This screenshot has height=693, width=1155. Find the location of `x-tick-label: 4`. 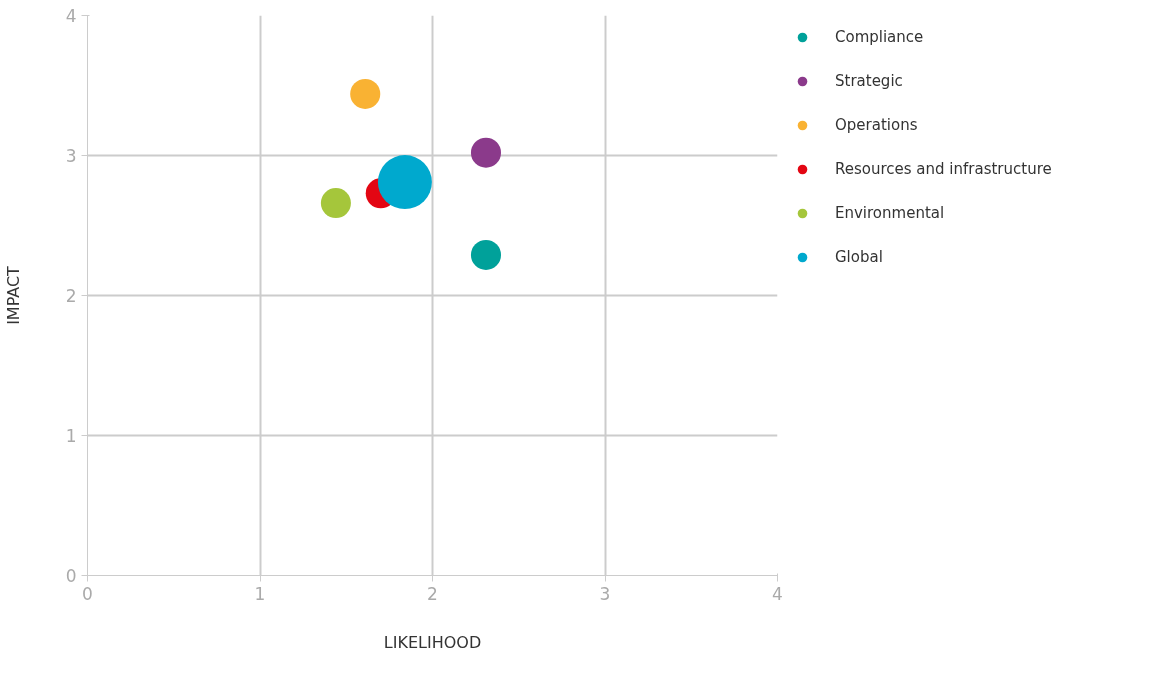

x-tick-label: 4 is located at coordinates (777, 593).